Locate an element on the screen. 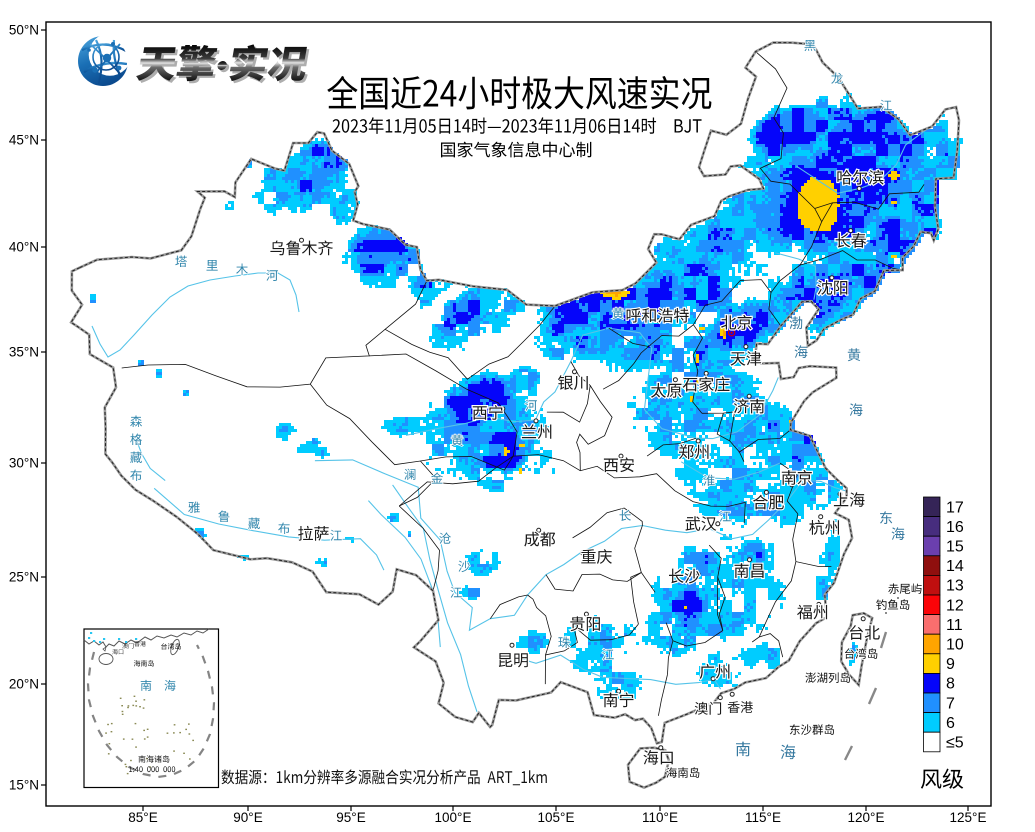  svg-text: 9 is located at coordinates (950, 664).